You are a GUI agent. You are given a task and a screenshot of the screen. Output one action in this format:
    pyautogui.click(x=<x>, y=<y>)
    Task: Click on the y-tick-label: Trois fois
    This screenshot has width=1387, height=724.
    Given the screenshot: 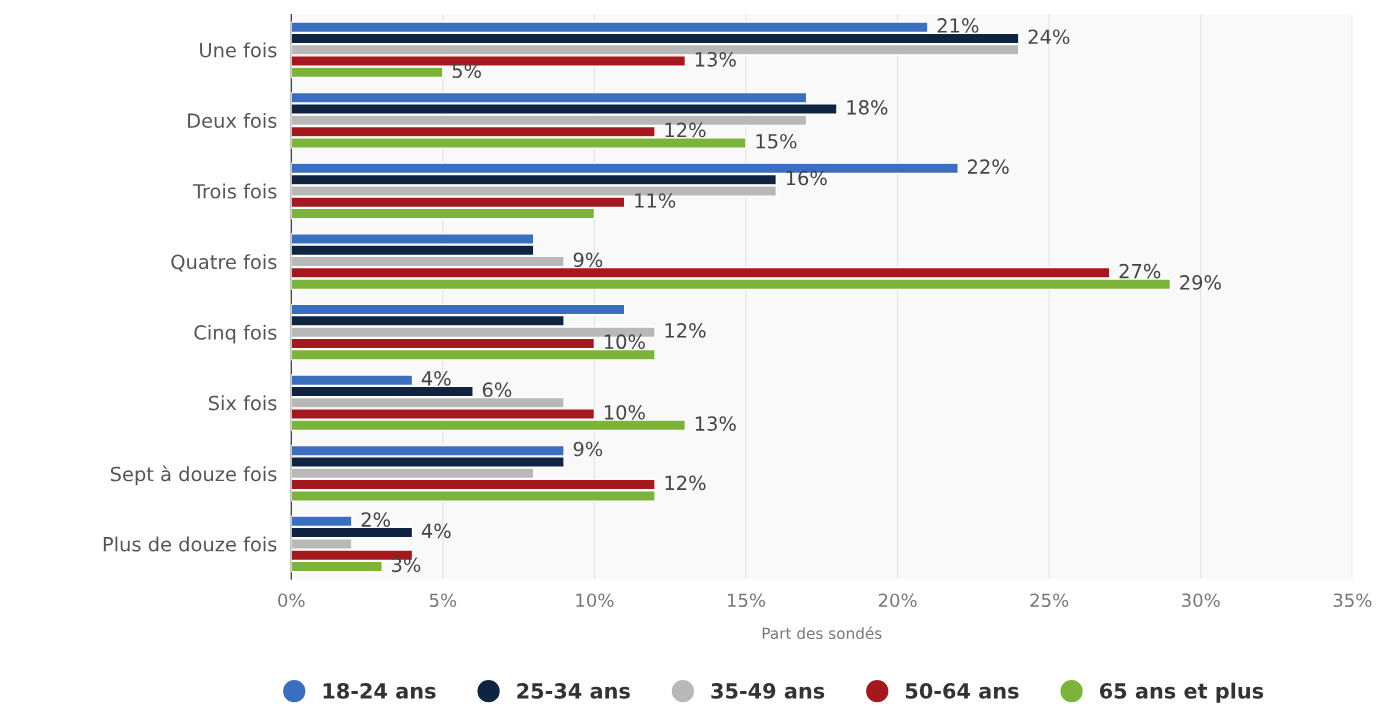 What is the action you would take?
    pyautogui.click(x=234, y=191)
    